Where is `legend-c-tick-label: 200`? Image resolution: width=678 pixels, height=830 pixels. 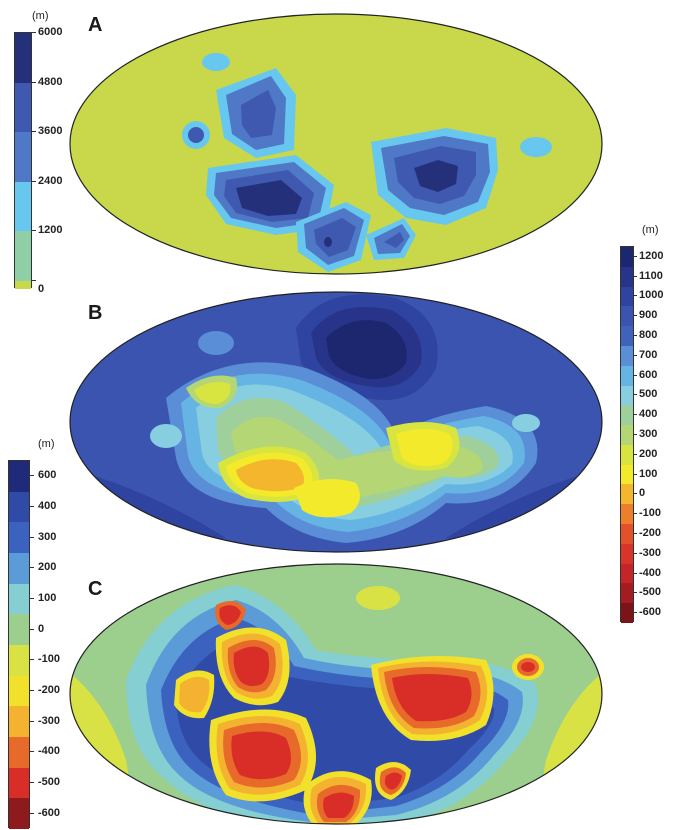 legend-c-tick-label: 200 is located at coordinates (47, 567).